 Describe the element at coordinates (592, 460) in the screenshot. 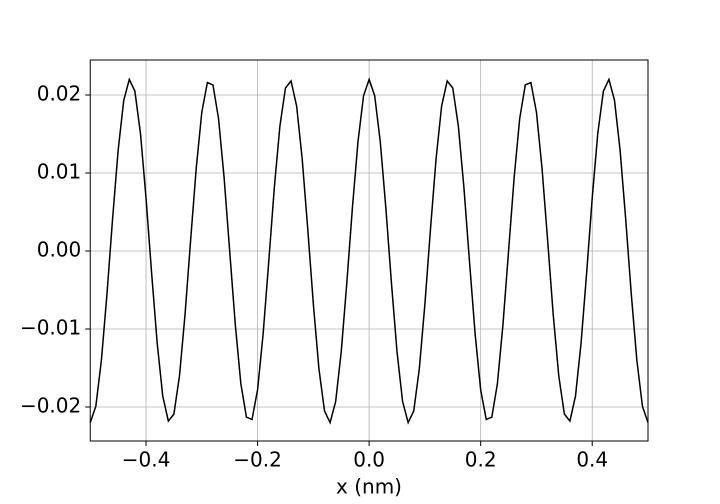

I see `x-tick-label: 0.4` at that location.